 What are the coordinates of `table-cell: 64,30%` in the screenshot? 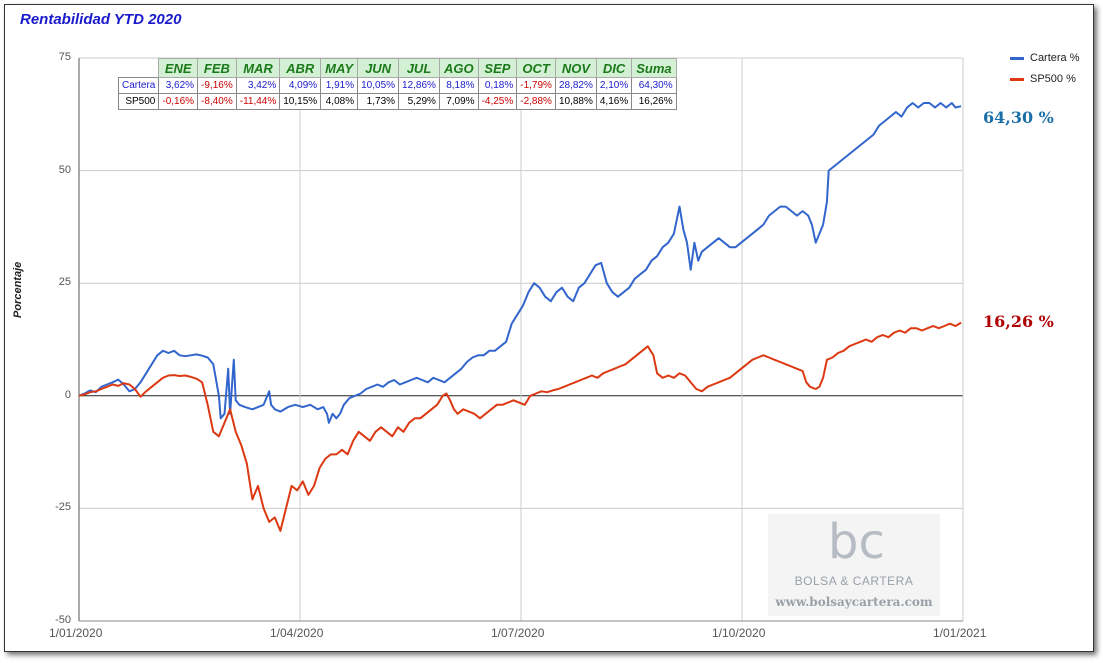 It's located at (654, 85).